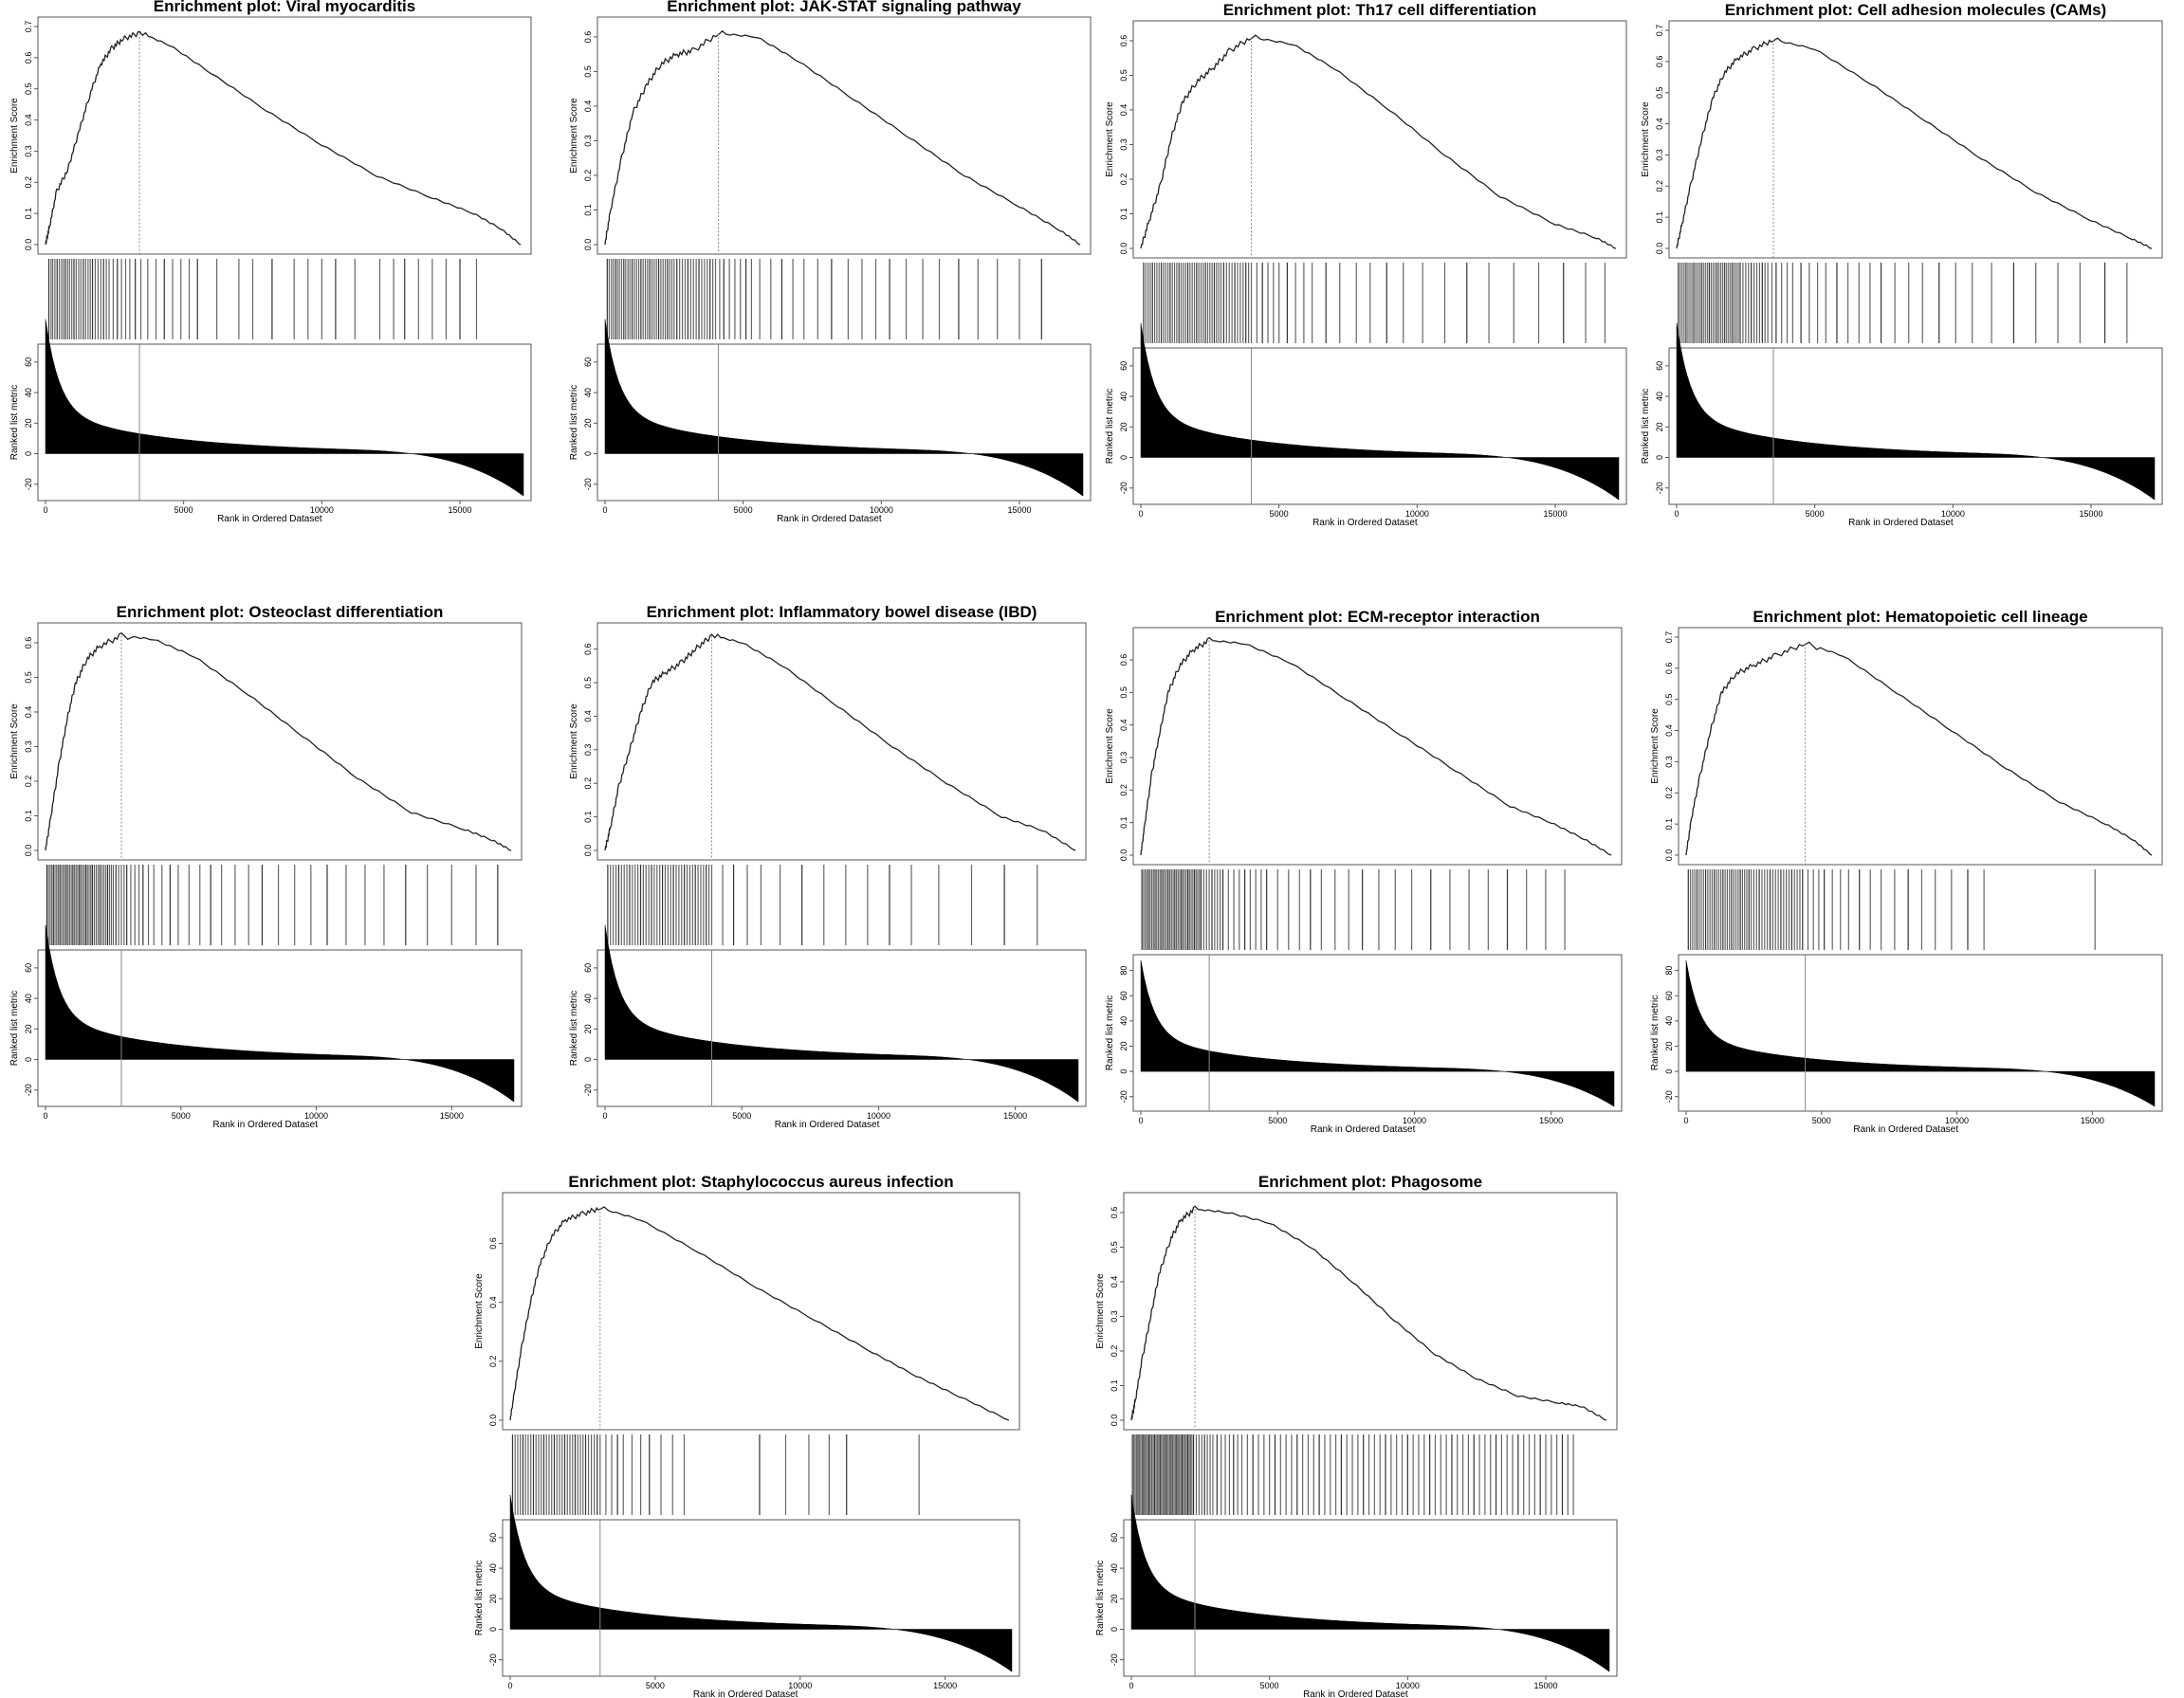 The width and height of the screenshot is (2184, 1698). What do you see at coordinates (1124, 971) in the screenshot?
I see `rank-tick-label: 80` at bounding box center [1124, 971].